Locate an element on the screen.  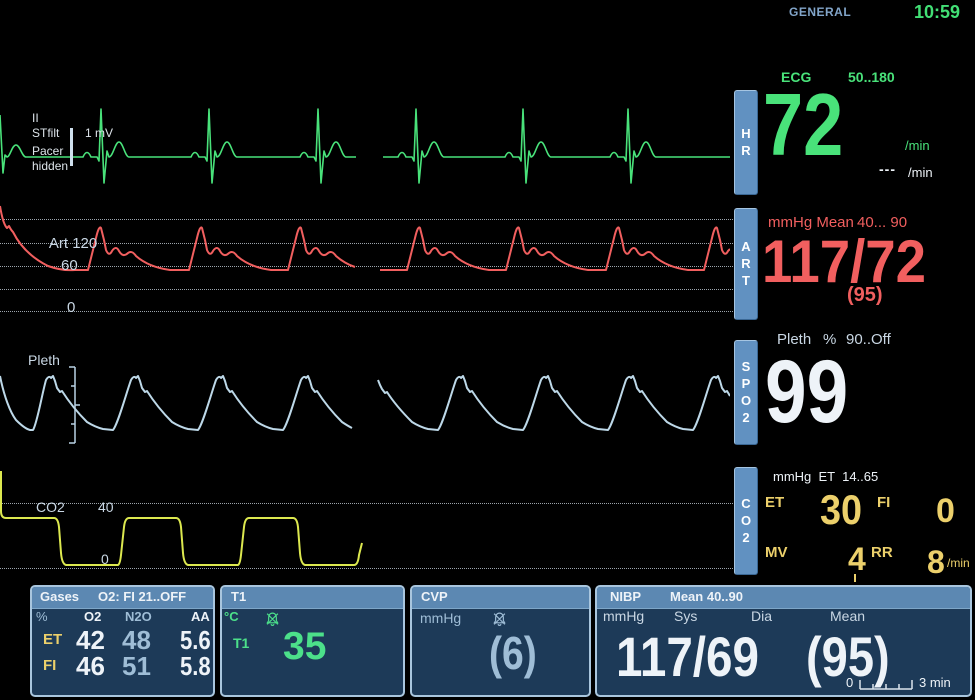
nibp-timer-end: 3 min is located at coordinates (935, 682).